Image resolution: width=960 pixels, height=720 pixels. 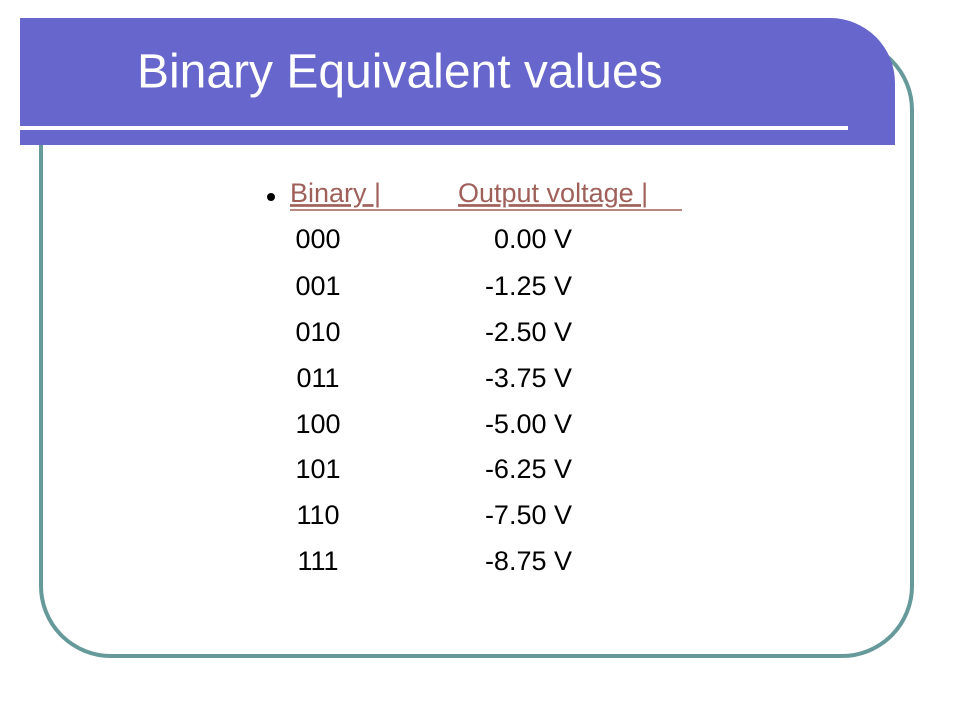 I want to click on binary-code: 010, so click(x=317, y=332).